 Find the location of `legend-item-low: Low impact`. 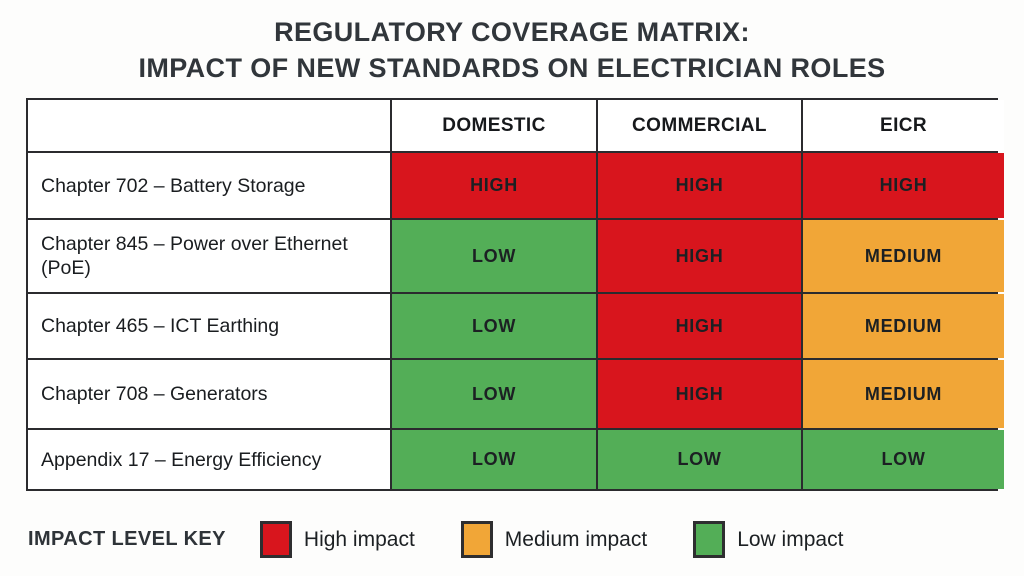

legend-item-low: Low impact is located at coordinates (768, 540).